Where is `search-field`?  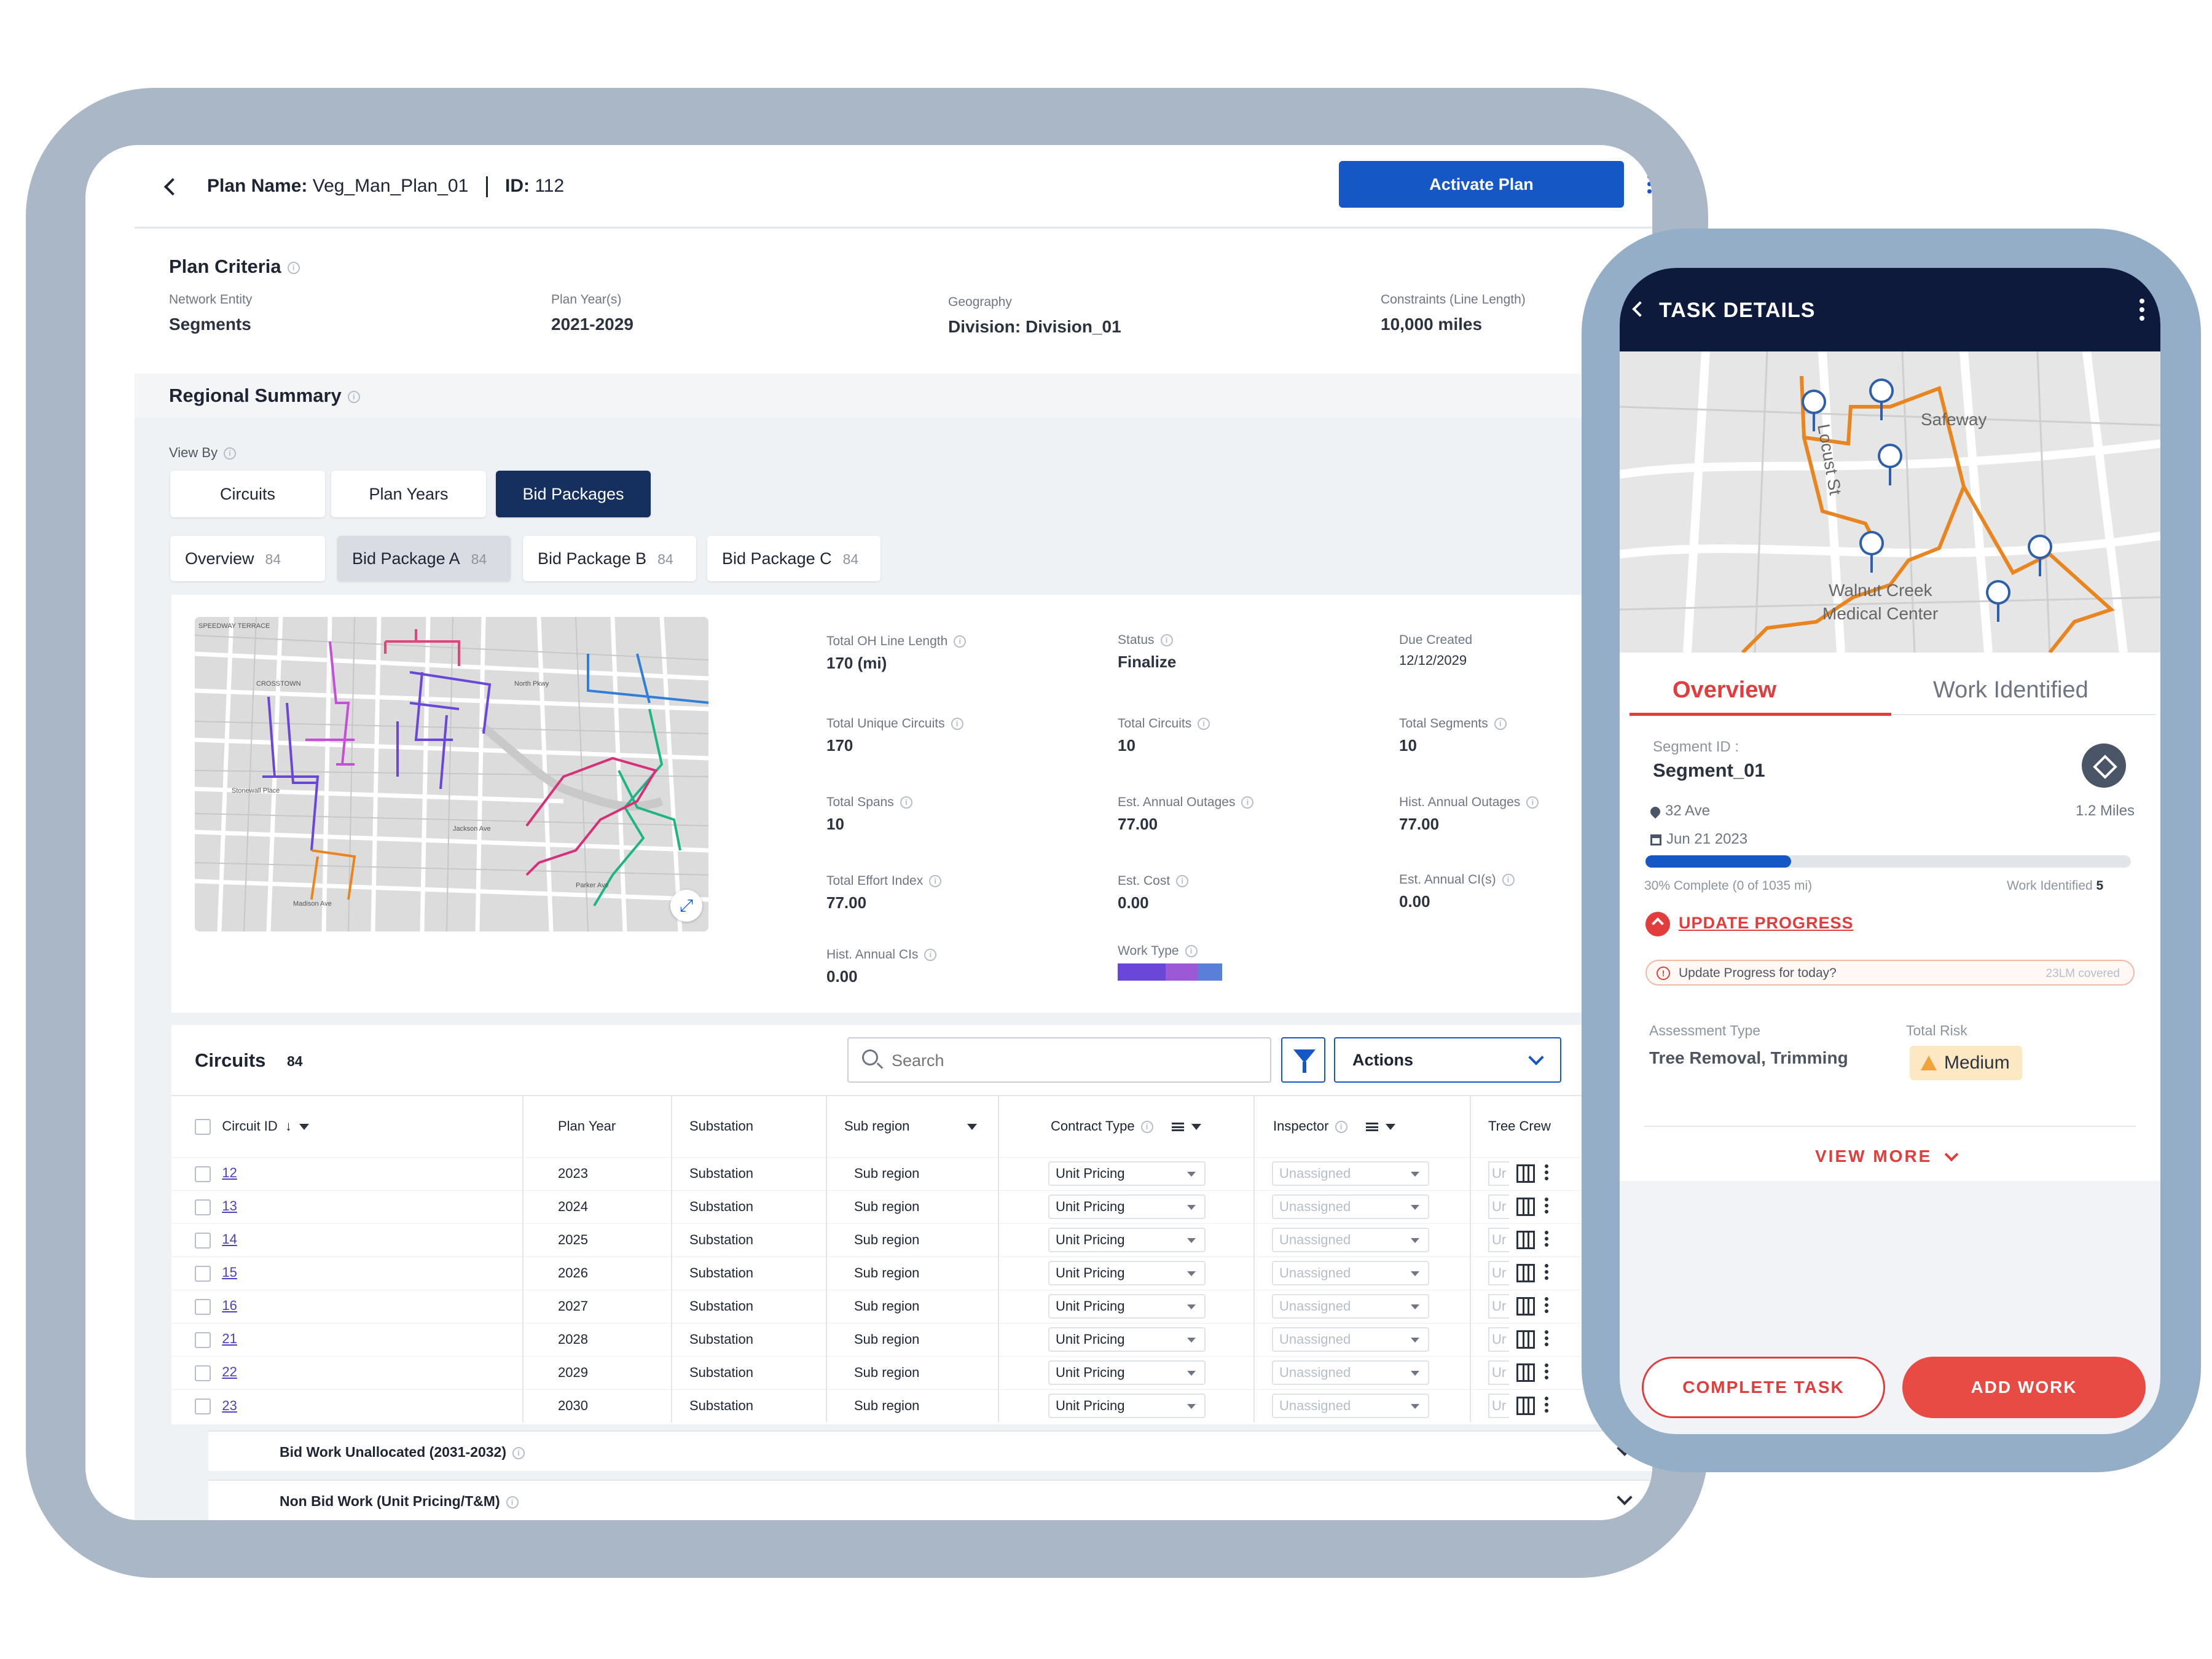 search-field is located at coordinates (1059, 1060).